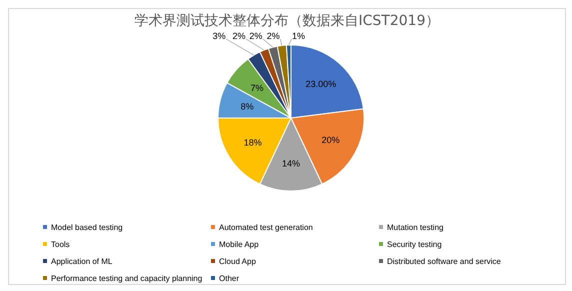 The height and width of the screenshot is (291, 572). I want to click on legend-label: Model based testing, so click(87, 227).